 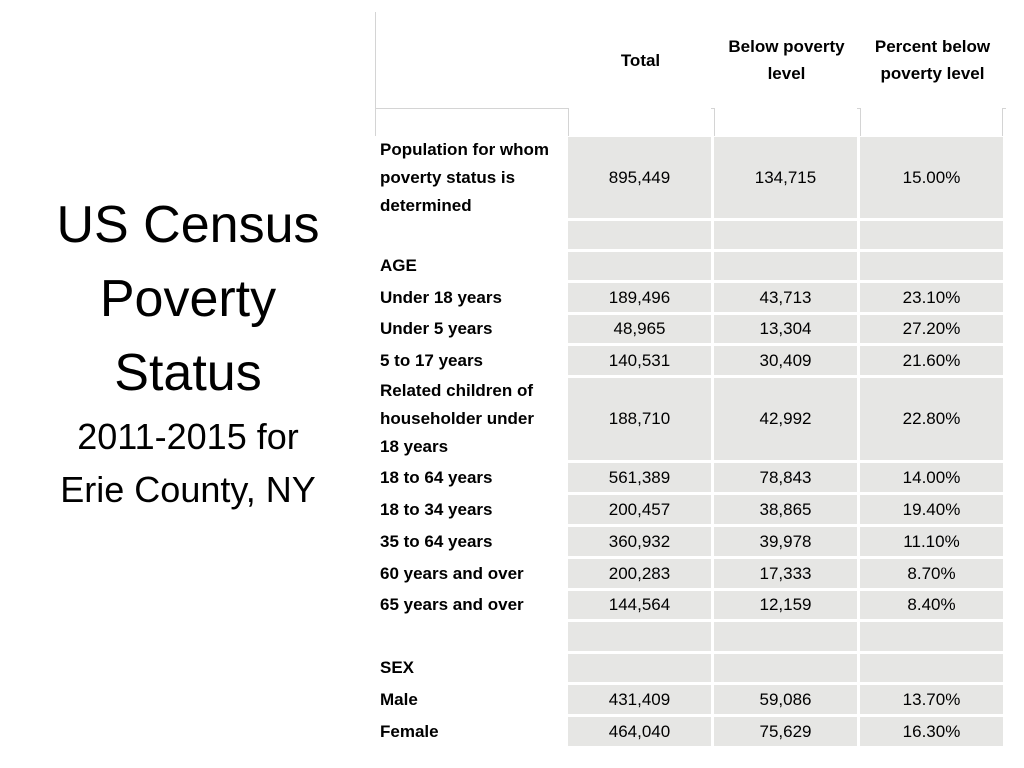 I want to click on row-label-line: 65 years and over, so click(x=452, y=604).